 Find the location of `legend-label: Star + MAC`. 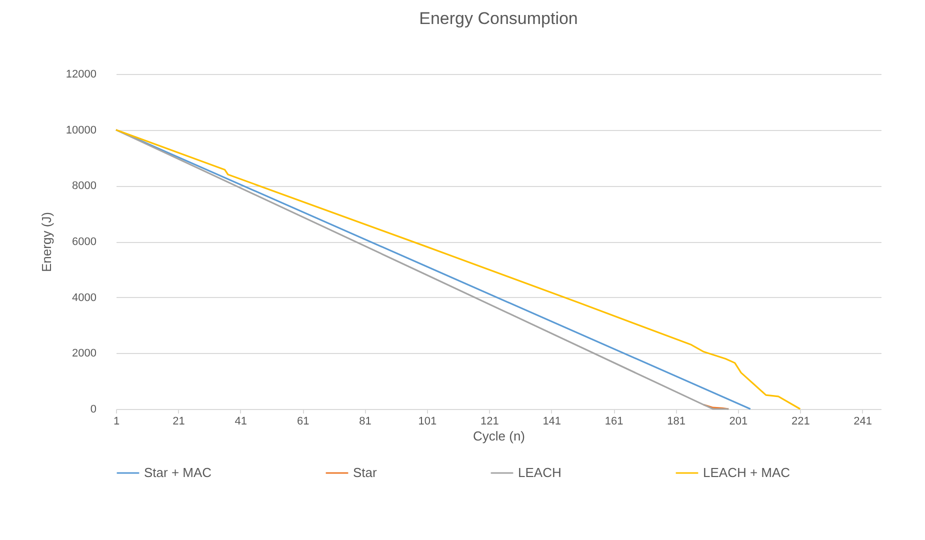

legend-label: Star + MAC is located at coordinates (178, 472).